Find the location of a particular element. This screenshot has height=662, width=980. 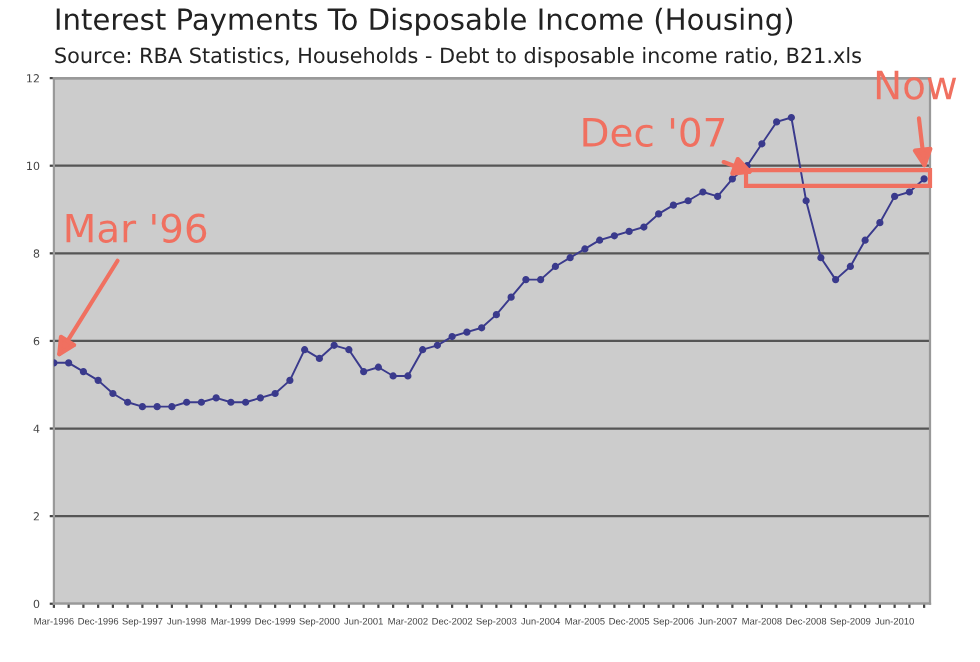

annotation: Now is located at coordinates (916, 85).